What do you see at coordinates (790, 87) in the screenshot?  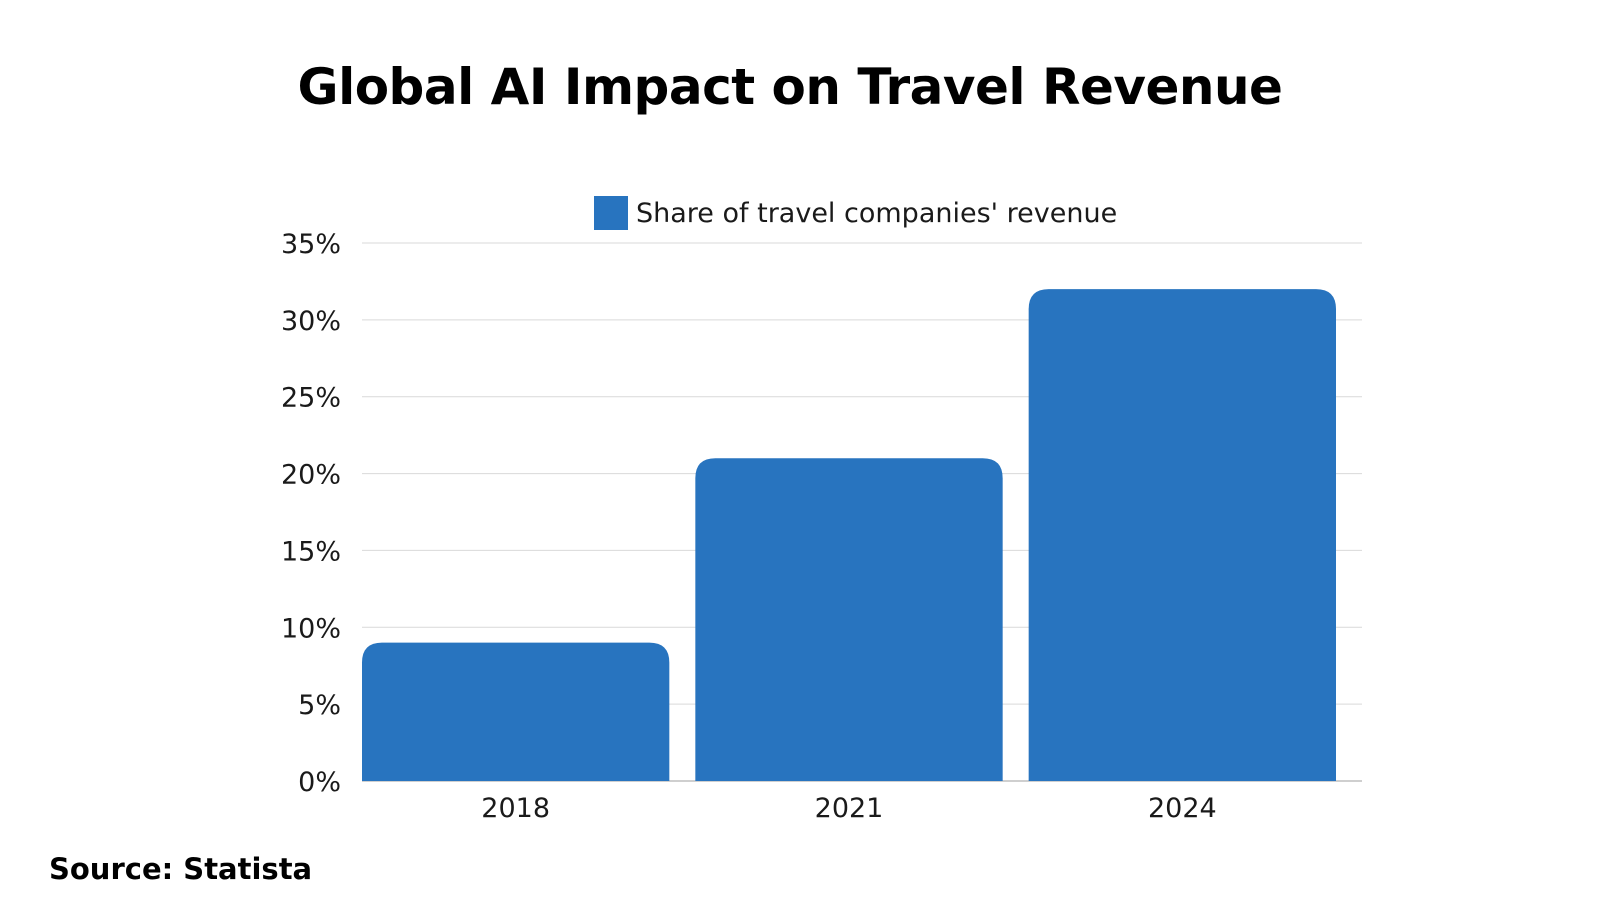 I see `chart-title: Global AI Impact on Travel Revenue` at bounding box center [790, 87].